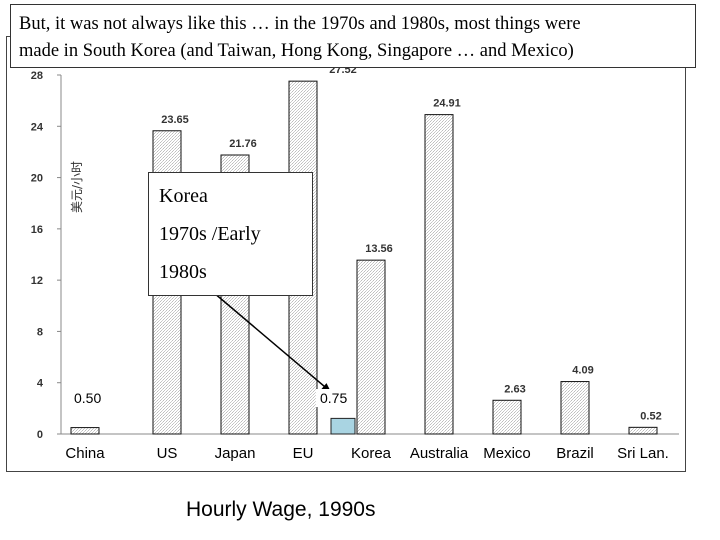 The width and height of the screenshot is (720, 540). What do you see at coordinates (303, 453) in the screenshot?
I see `category-label: EU` at bounding box center [303, 453].